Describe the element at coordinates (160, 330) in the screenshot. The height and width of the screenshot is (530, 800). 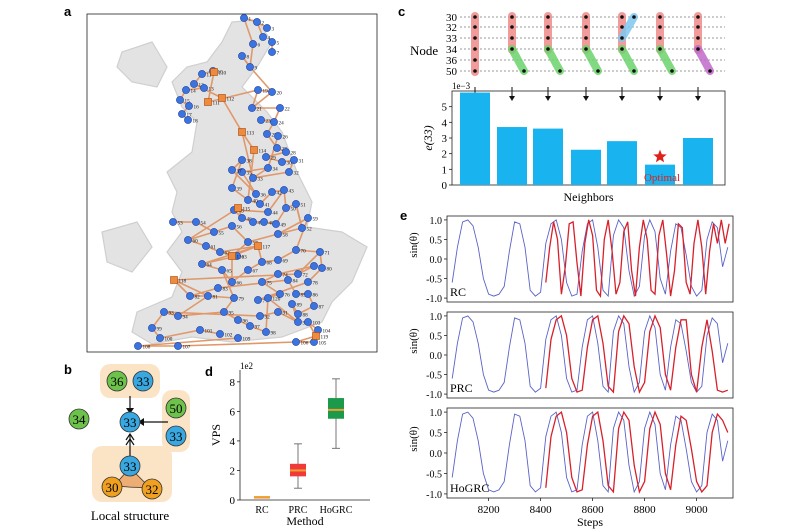
I see `bus-node-label: 99` at that location.